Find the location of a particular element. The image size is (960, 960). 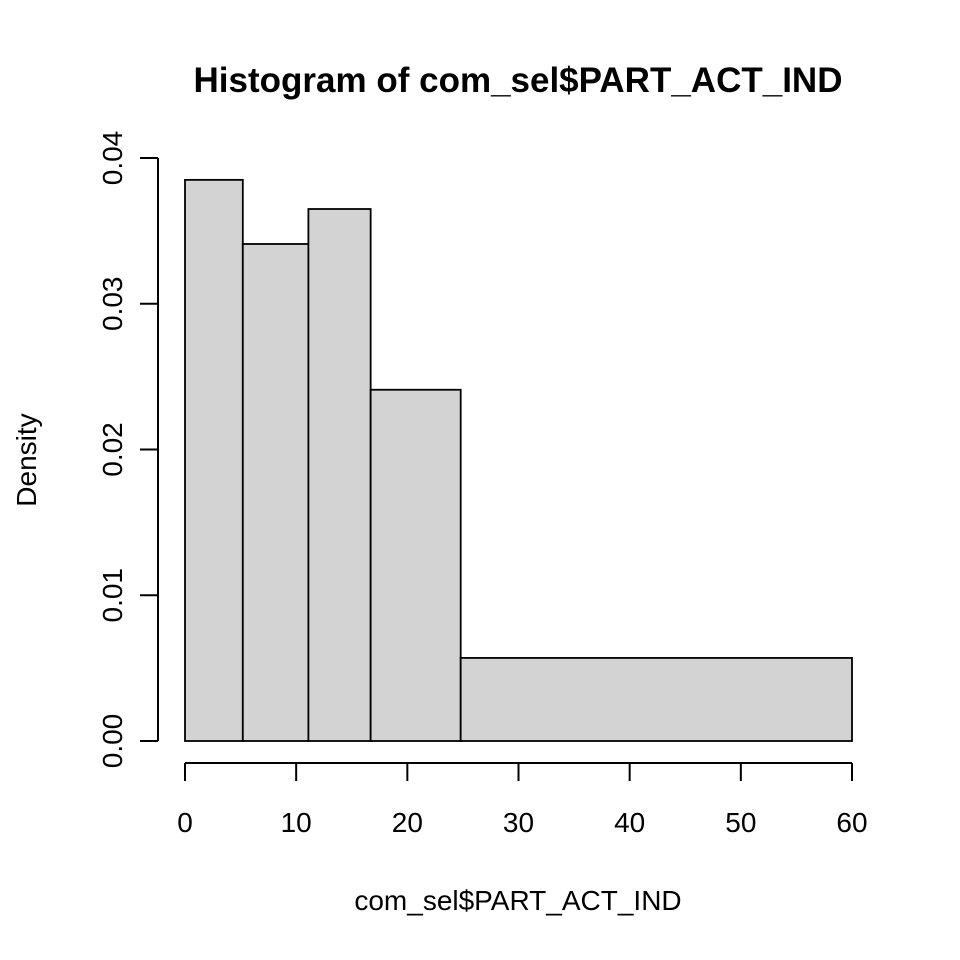

chart-title: Histogram of com_sel$PART_ACT_IND is located at coordinates (518, 80).